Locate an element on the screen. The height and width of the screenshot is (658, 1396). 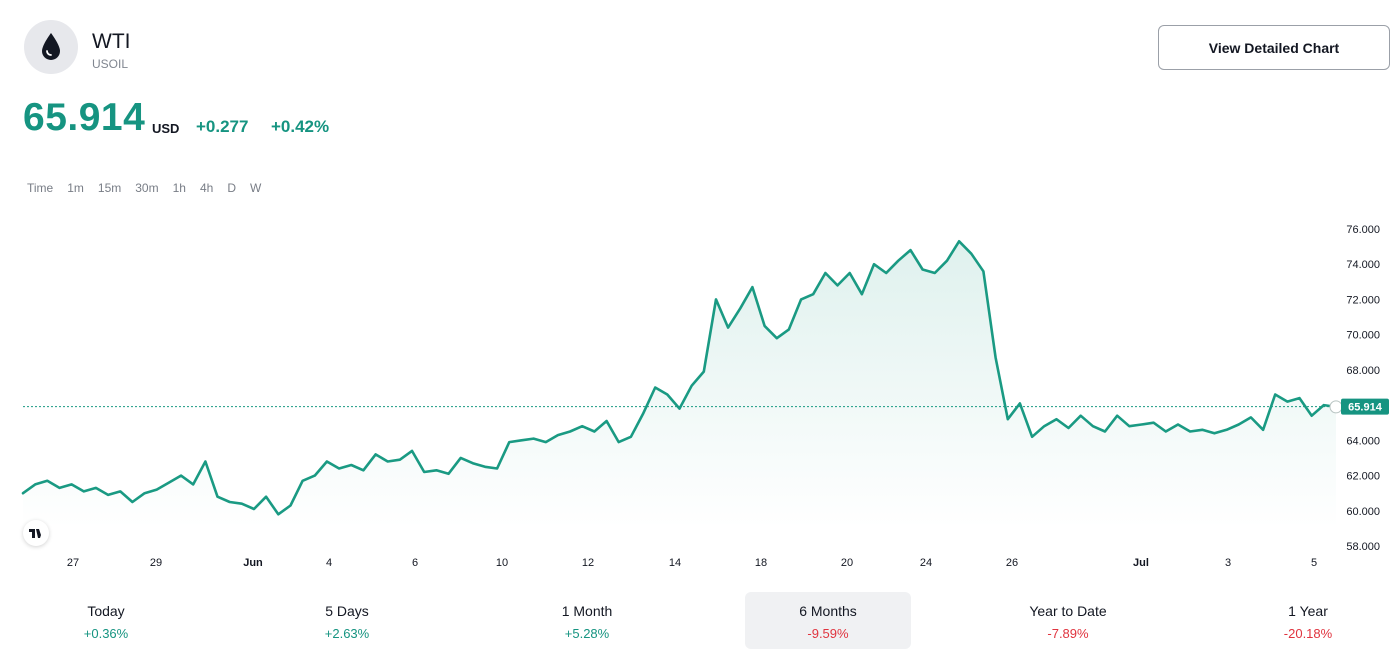
interval-selector: Time 1m 15m 30m 1h 4h D W is located at coordinates (144, 188).